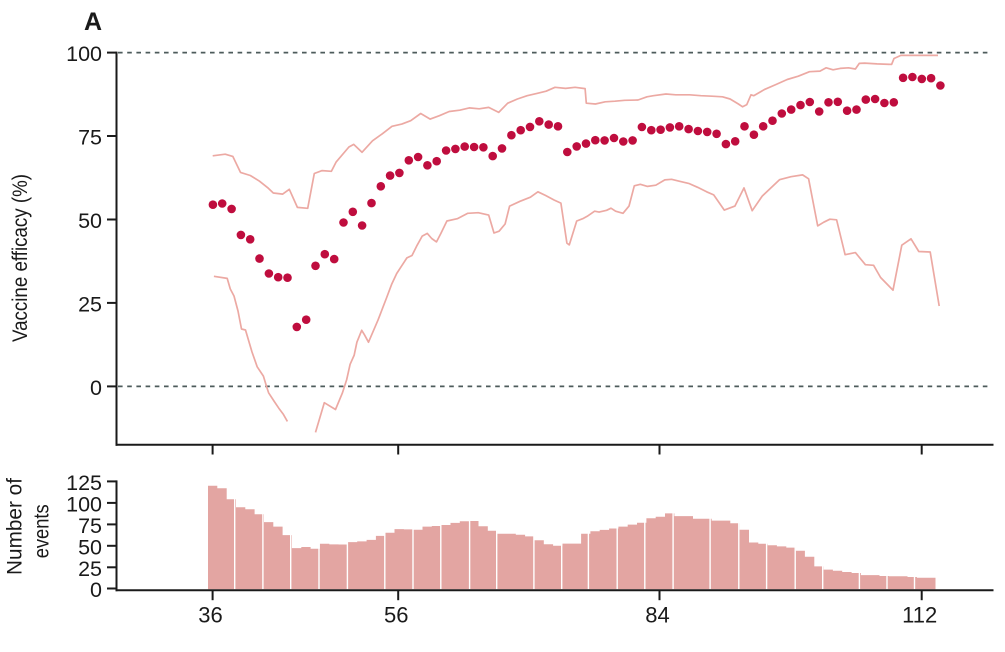 The height and width of the screenshot is (652, 1005). What do you see at coordinates (210, 615) in the screenshot?
I see `svg-text: 36` at bounding box center [210, 615].